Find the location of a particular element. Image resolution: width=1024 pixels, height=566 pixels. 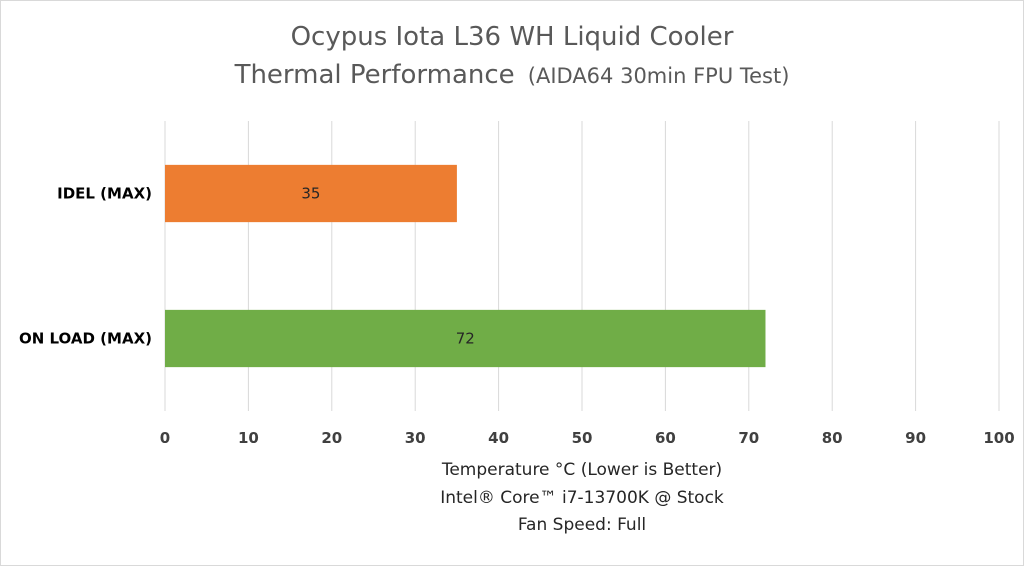

category-label: IDEL (MAX) is located at coordinates (104, 194).